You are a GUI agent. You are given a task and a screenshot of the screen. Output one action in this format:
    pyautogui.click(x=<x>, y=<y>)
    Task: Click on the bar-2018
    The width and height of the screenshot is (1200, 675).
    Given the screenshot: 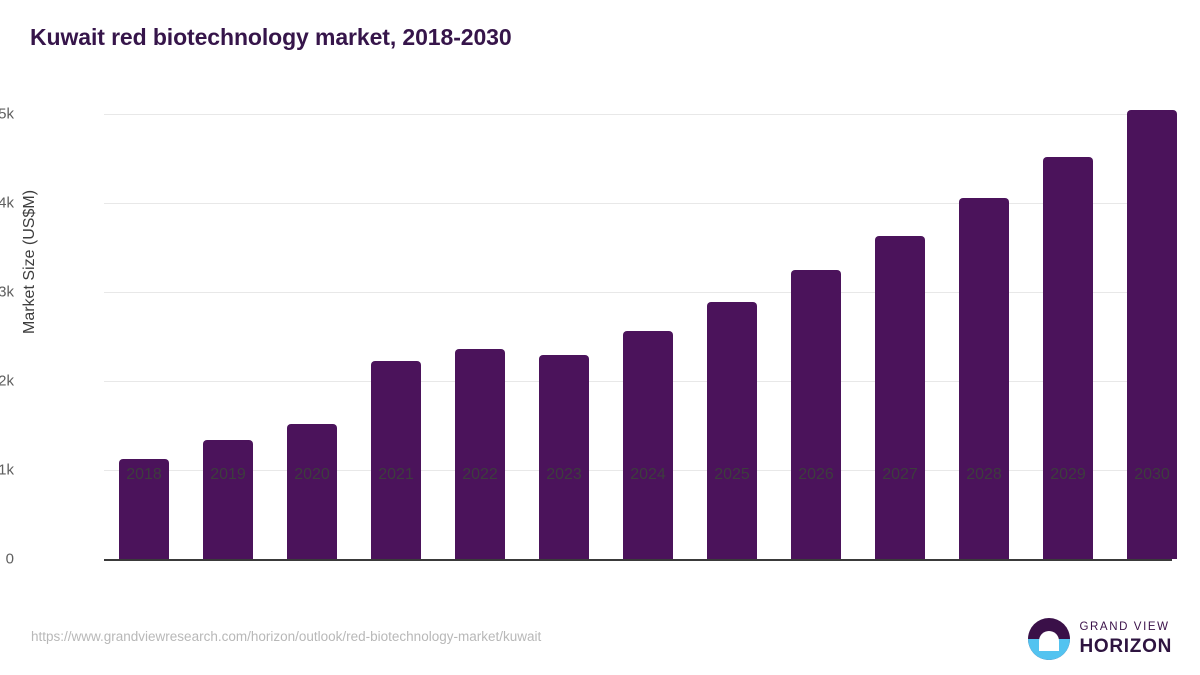 What is the action you would take?
    pyautogui.click(x=144, y=508)
    